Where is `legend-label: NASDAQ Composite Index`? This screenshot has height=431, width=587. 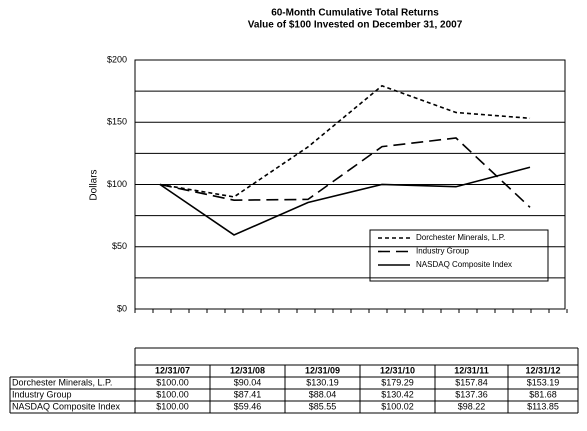 legend-label: NASDAQ Composite Index is located at coordinates (464, 264).